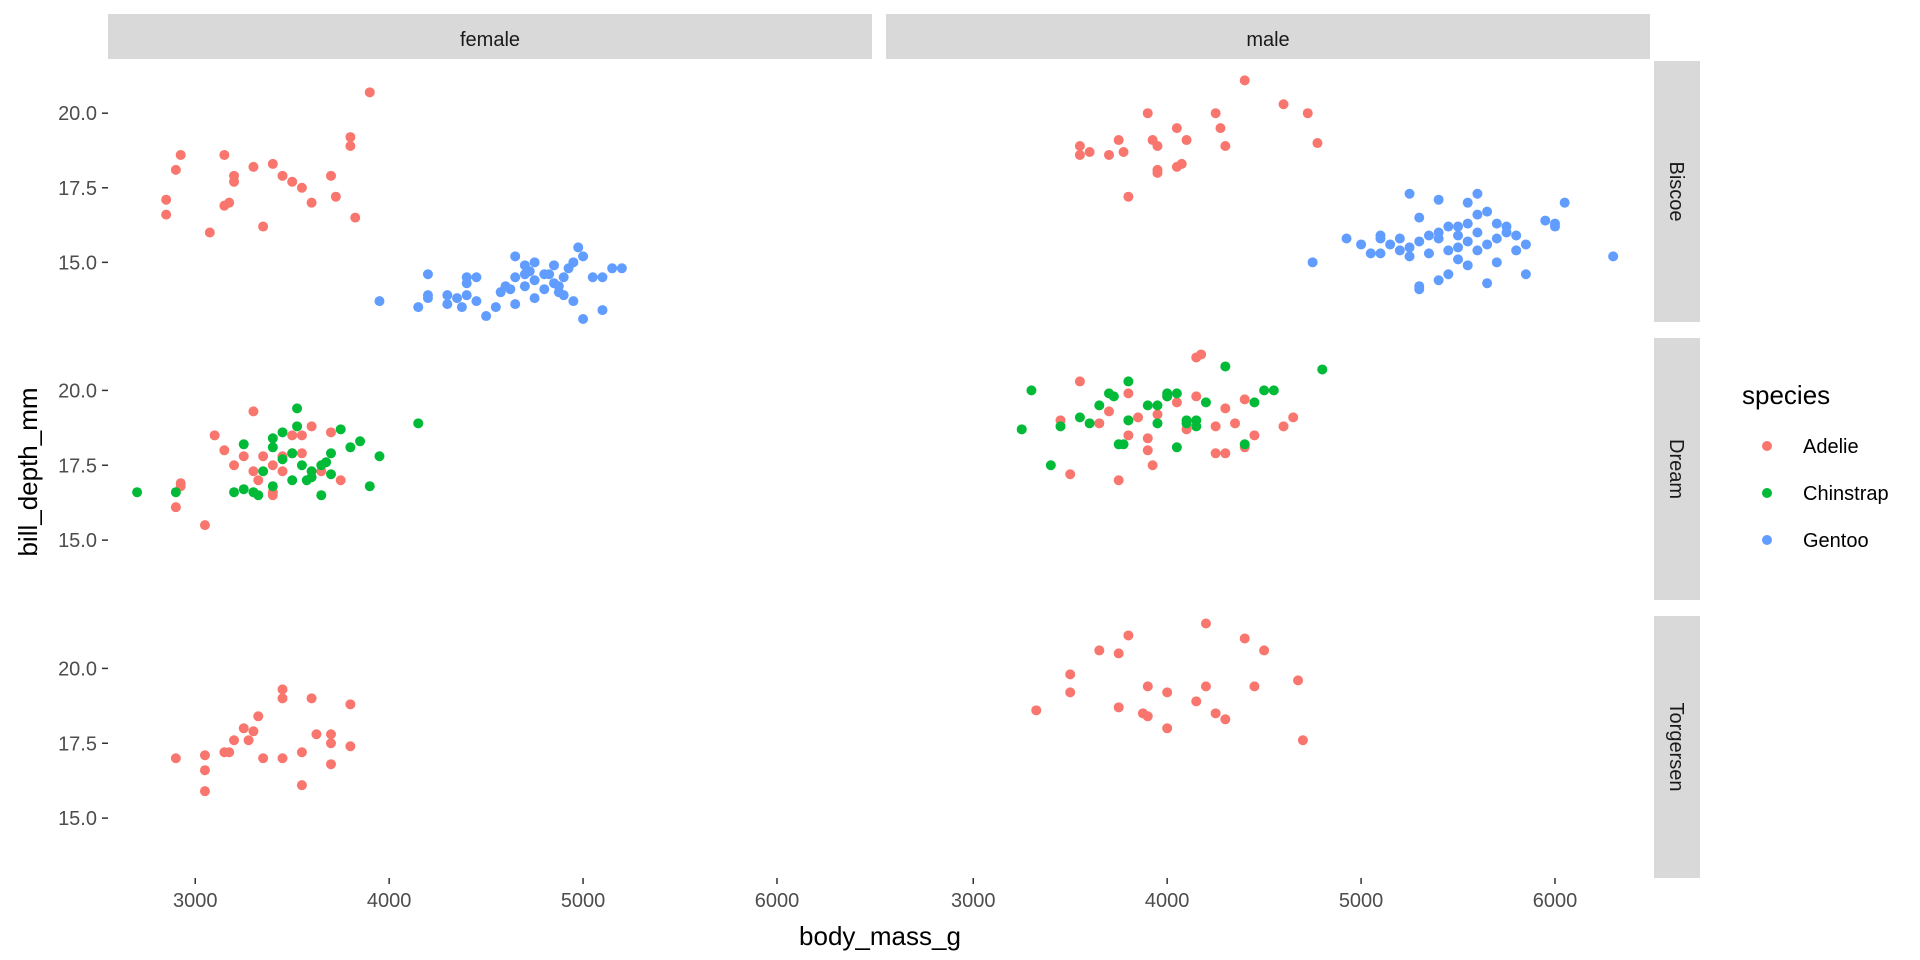  I want to click on y-tick-label: 17.5, so click(77, 189).